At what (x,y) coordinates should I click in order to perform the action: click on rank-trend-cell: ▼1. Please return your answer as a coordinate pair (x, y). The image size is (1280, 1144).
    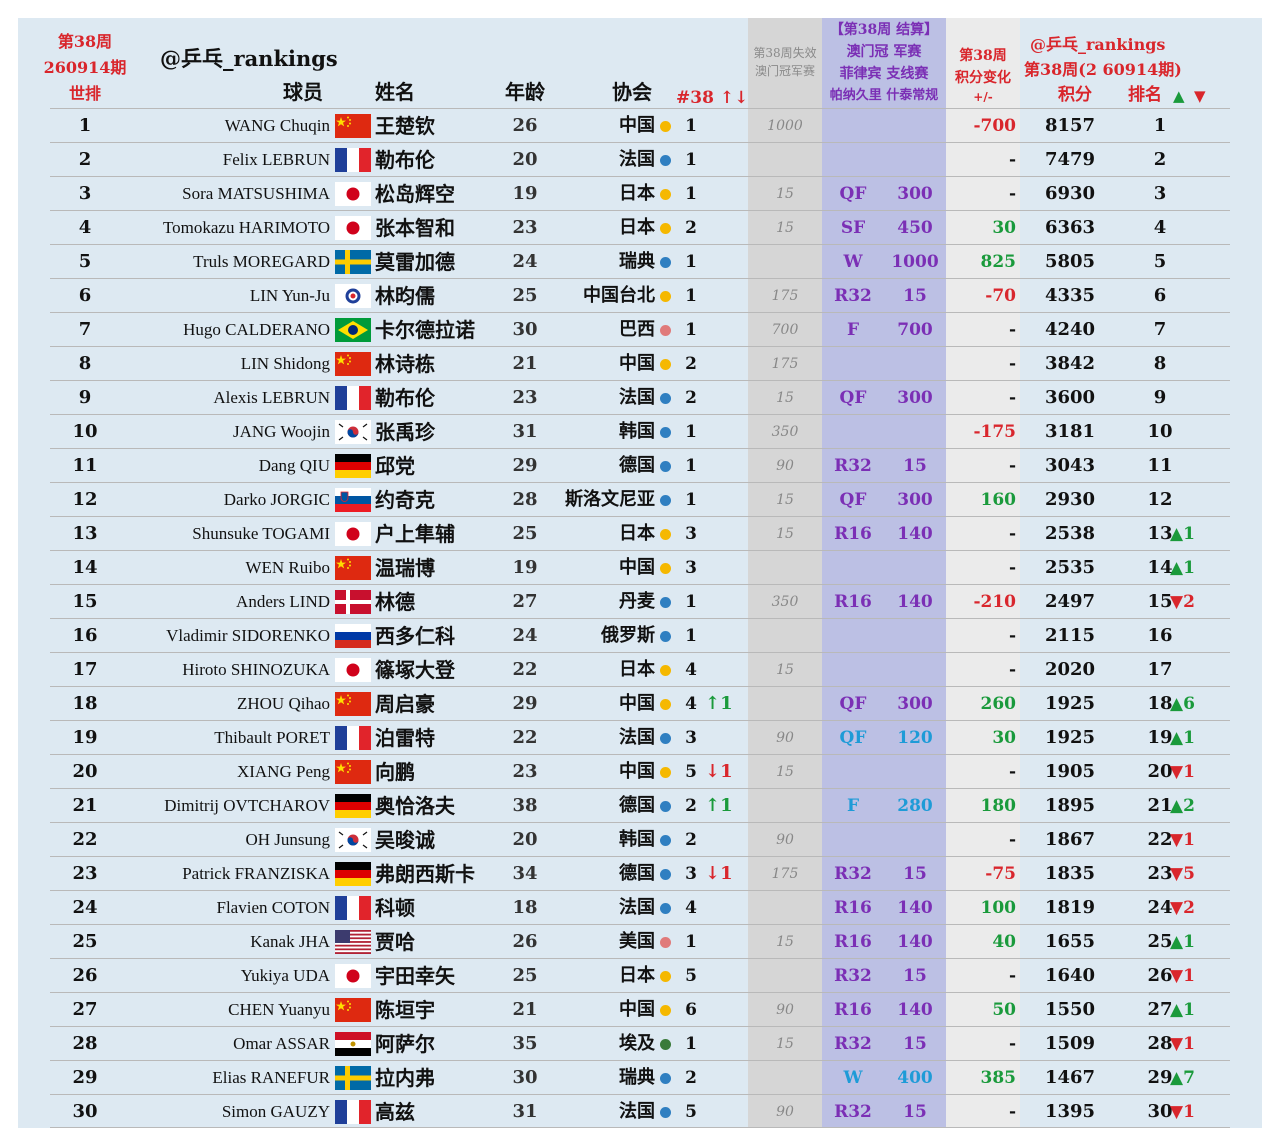
    Looking at the image, I should click on (1182, 772).